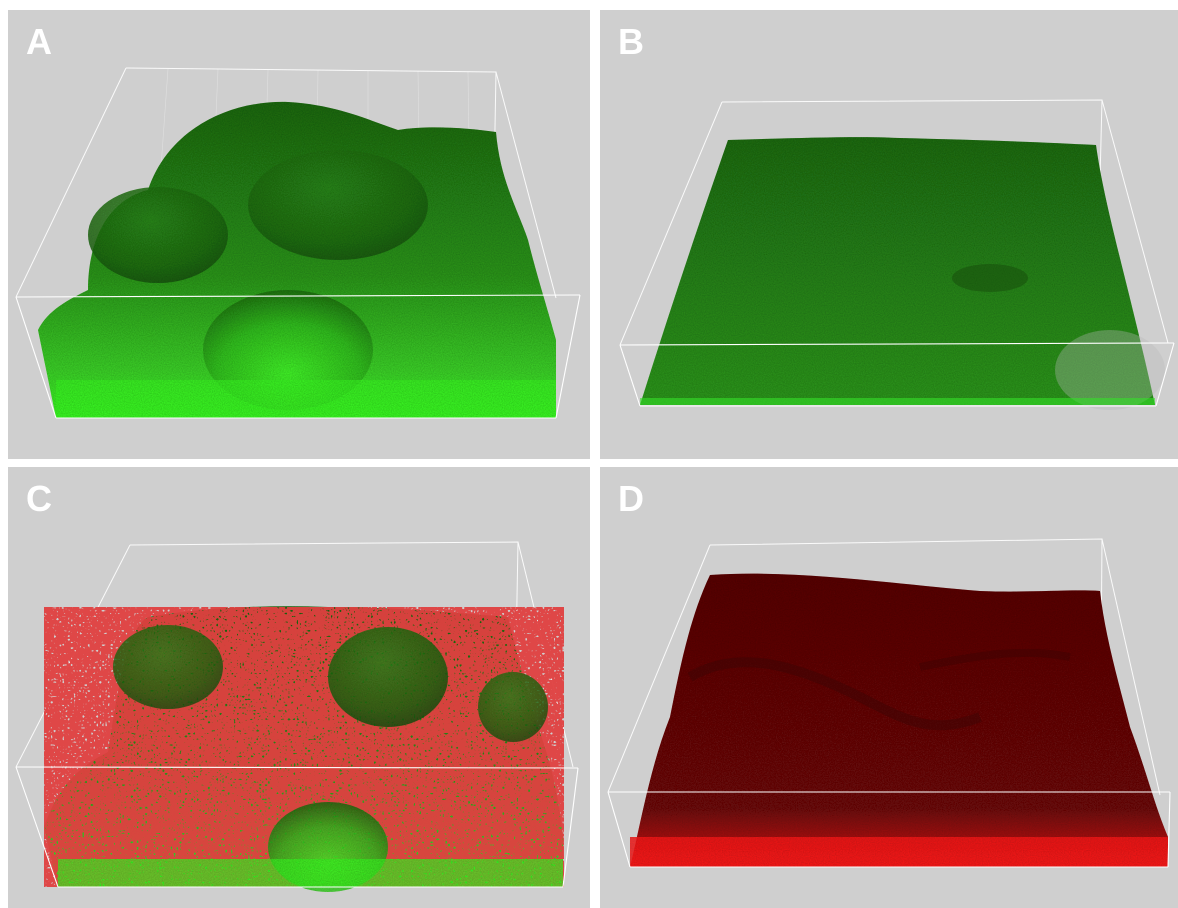 The height and width of the screenshot is (908, 1178). What do you see at coordinates (631, 498) in the screenshot?
I see `panel-letter: D` at bounding box center [631, 498].